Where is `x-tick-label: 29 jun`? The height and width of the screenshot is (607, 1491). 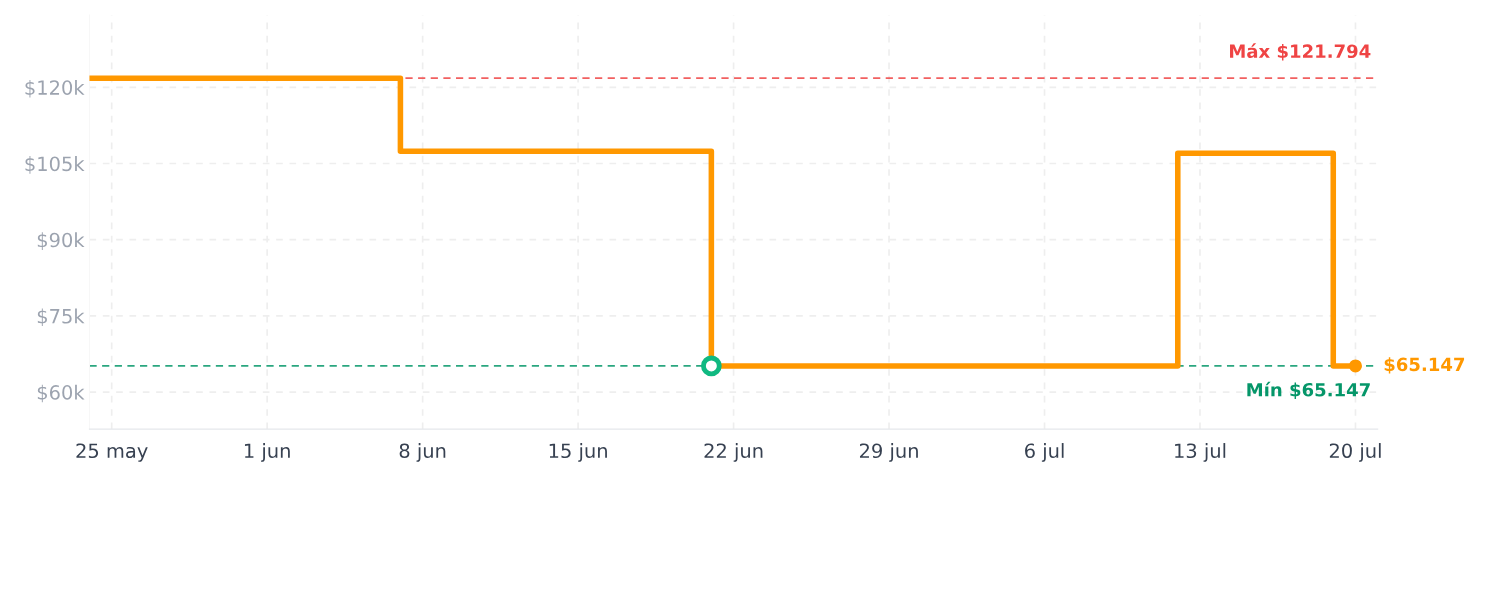 x-tick-label: 29 jun is located at coordinates (888, 452).